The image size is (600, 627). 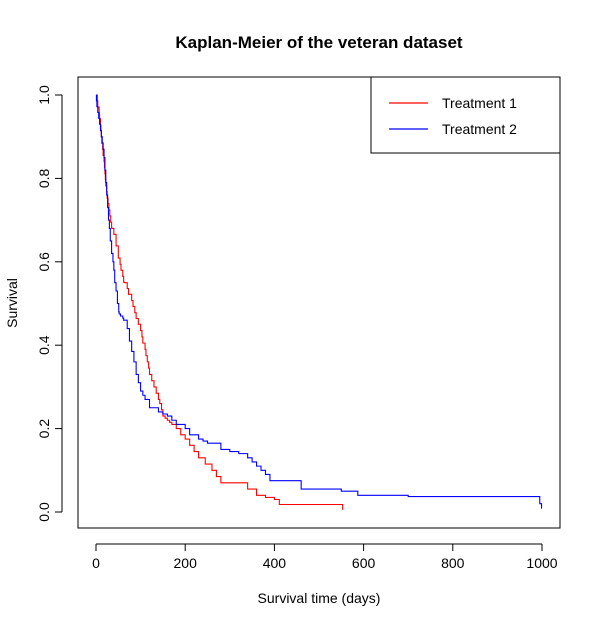 What do you see at coordinates (44, 429) in the screenshot?
I see `y-tick-label: 0.2` at bounding box center [44, 429].